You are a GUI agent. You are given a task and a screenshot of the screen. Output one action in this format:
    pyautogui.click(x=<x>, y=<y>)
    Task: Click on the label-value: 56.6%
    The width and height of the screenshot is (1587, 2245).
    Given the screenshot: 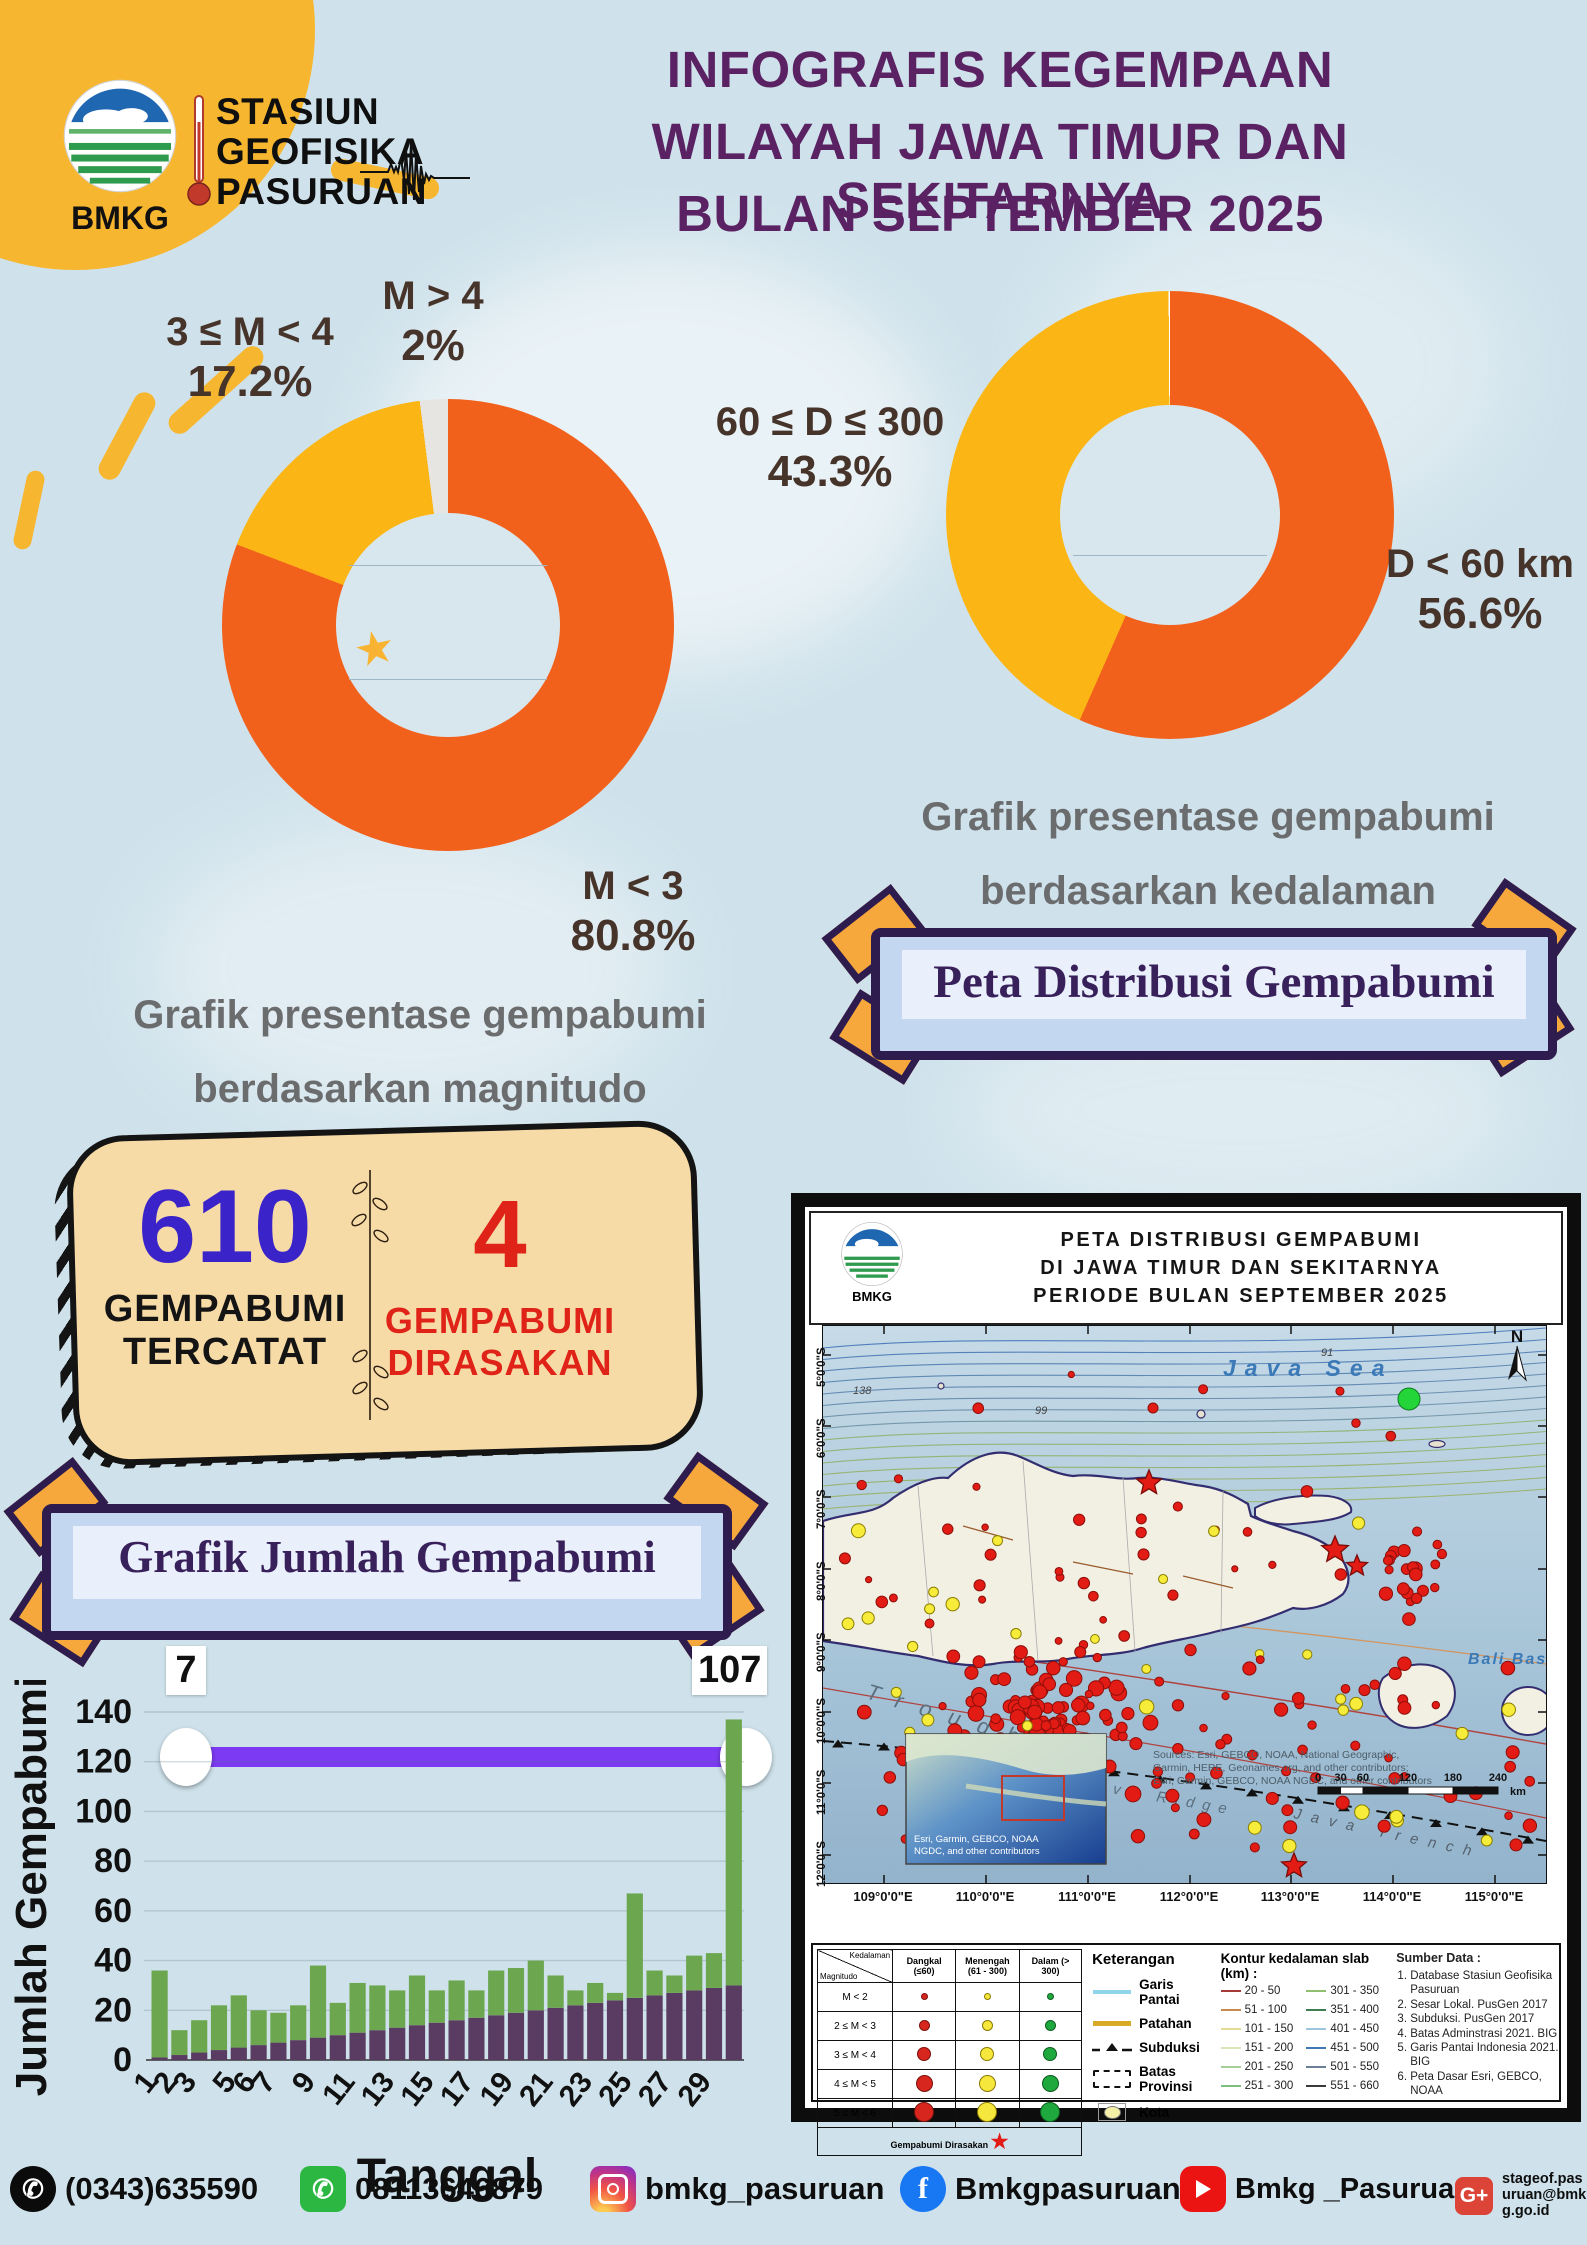 What is the action you would take?
    pyautogui.click(x=1480, y=613)
    